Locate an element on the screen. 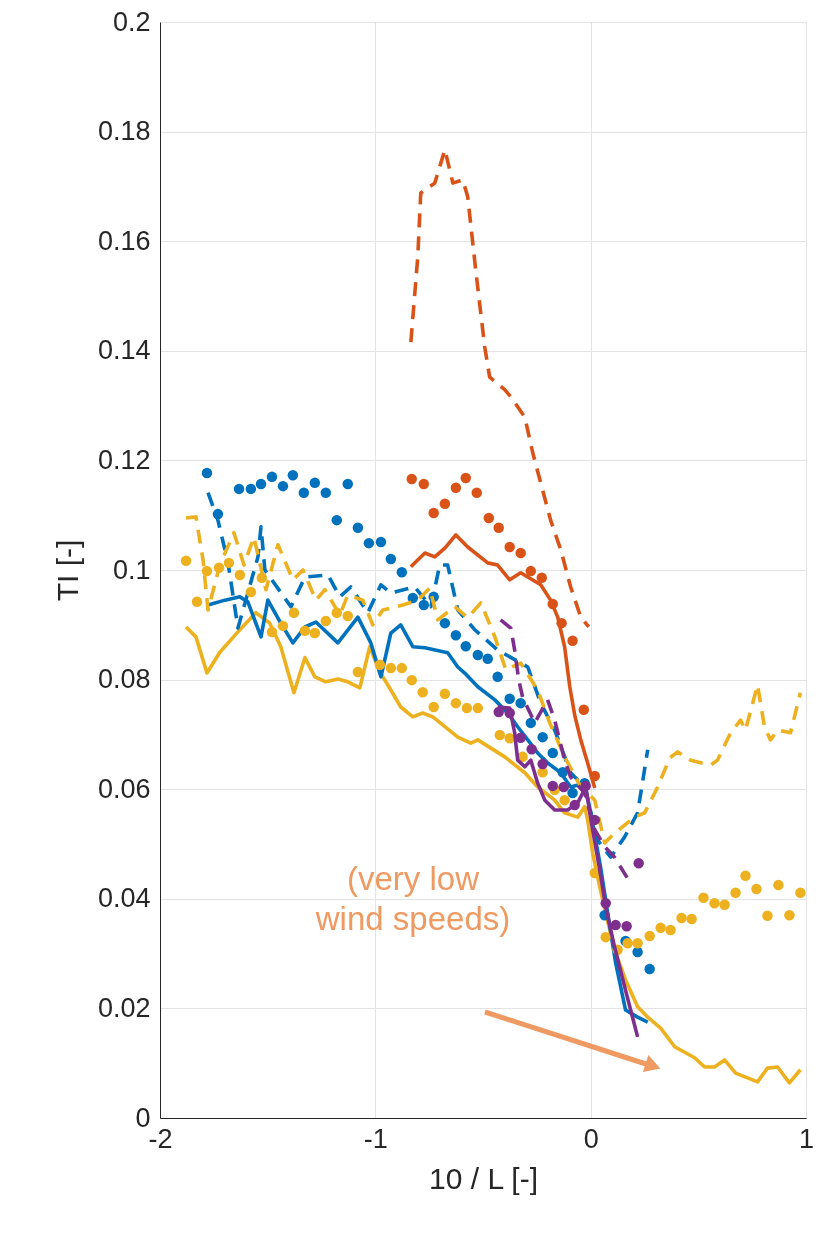 The width and height of the screenshot is (829, 1237). x-tick-label: -1 is located at coordinates (375, 1138).